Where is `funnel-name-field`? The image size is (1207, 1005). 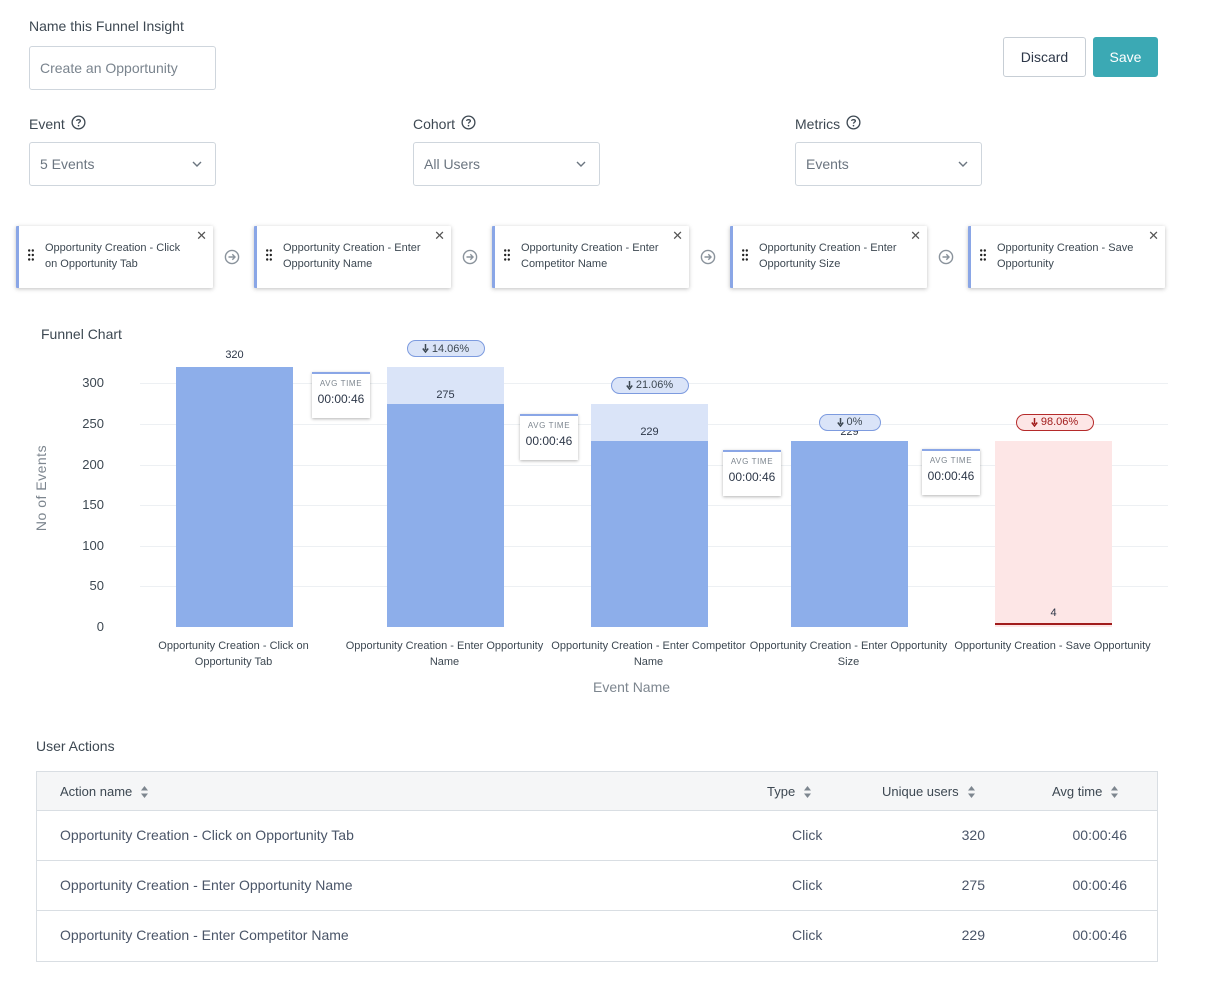
funnel-name-field is located at coordinates (122, 68).